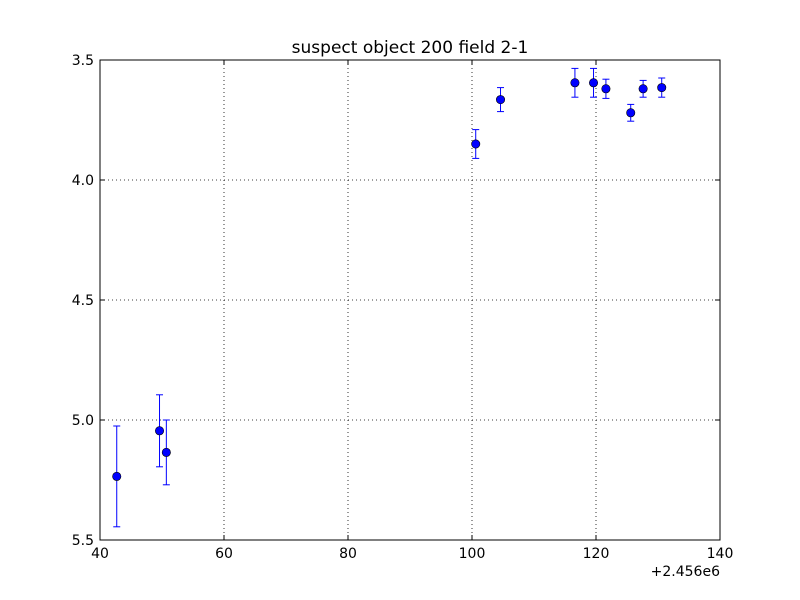  I want to click on x-tick-label: 140, so click(720, 554).